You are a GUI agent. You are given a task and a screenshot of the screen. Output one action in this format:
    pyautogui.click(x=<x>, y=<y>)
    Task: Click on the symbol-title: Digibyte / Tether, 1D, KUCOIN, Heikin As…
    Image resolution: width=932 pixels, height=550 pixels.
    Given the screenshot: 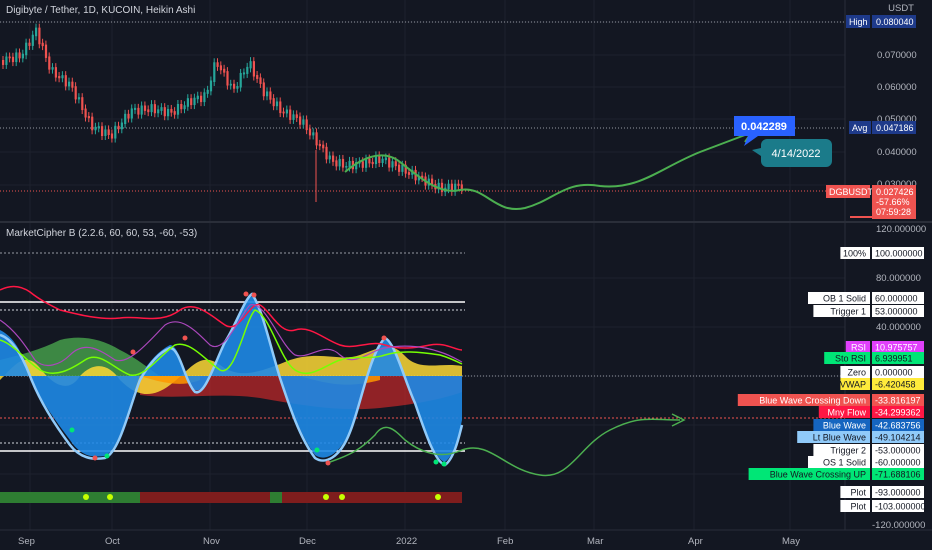 What is the action you would take?
    pyautogui.click(x=101, y=10)
    